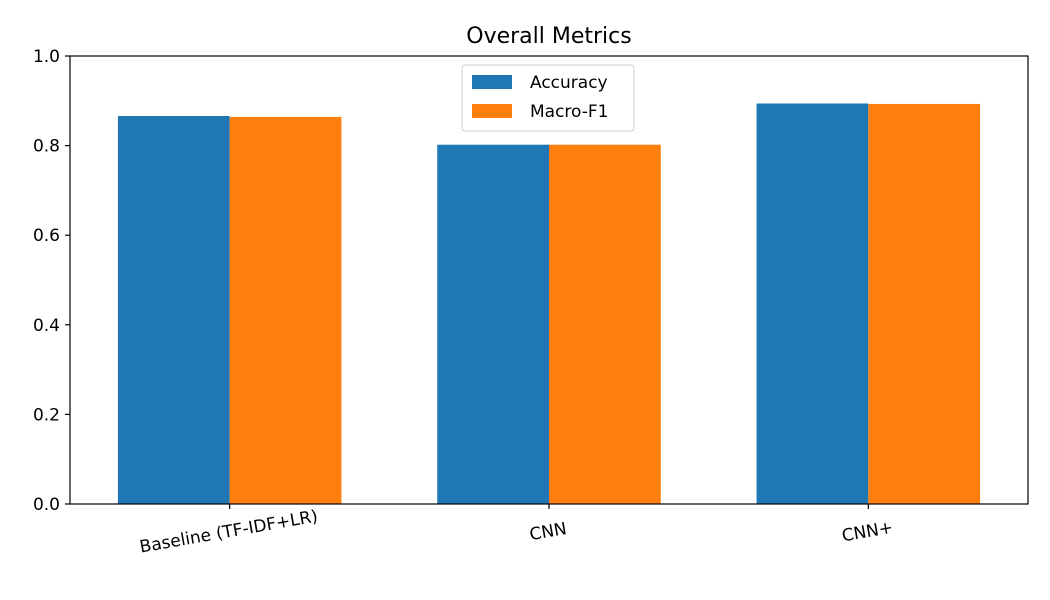  I want to click on chart-title: Overall Metrics, so click(548, 36).